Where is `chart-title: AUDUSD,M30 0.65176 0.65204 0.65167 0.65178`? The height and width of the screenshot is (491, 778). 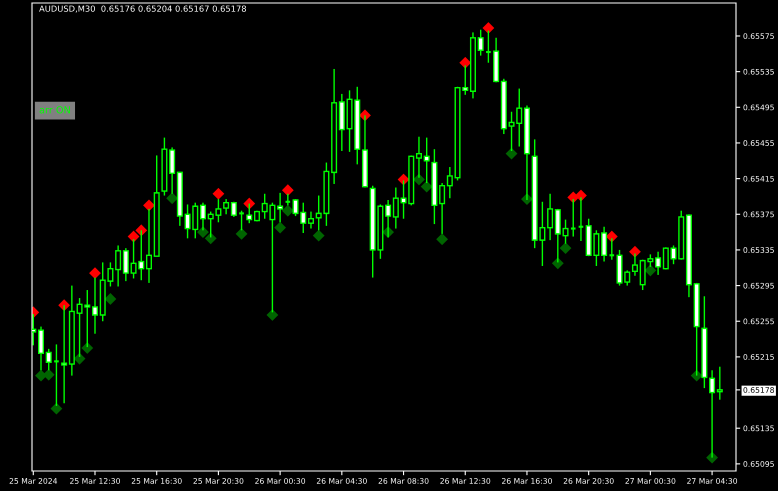
chart-title: AUDUSD,M30 0.65176 0.65204 0.65167 0.65178 is located at coordinates (142, 9).